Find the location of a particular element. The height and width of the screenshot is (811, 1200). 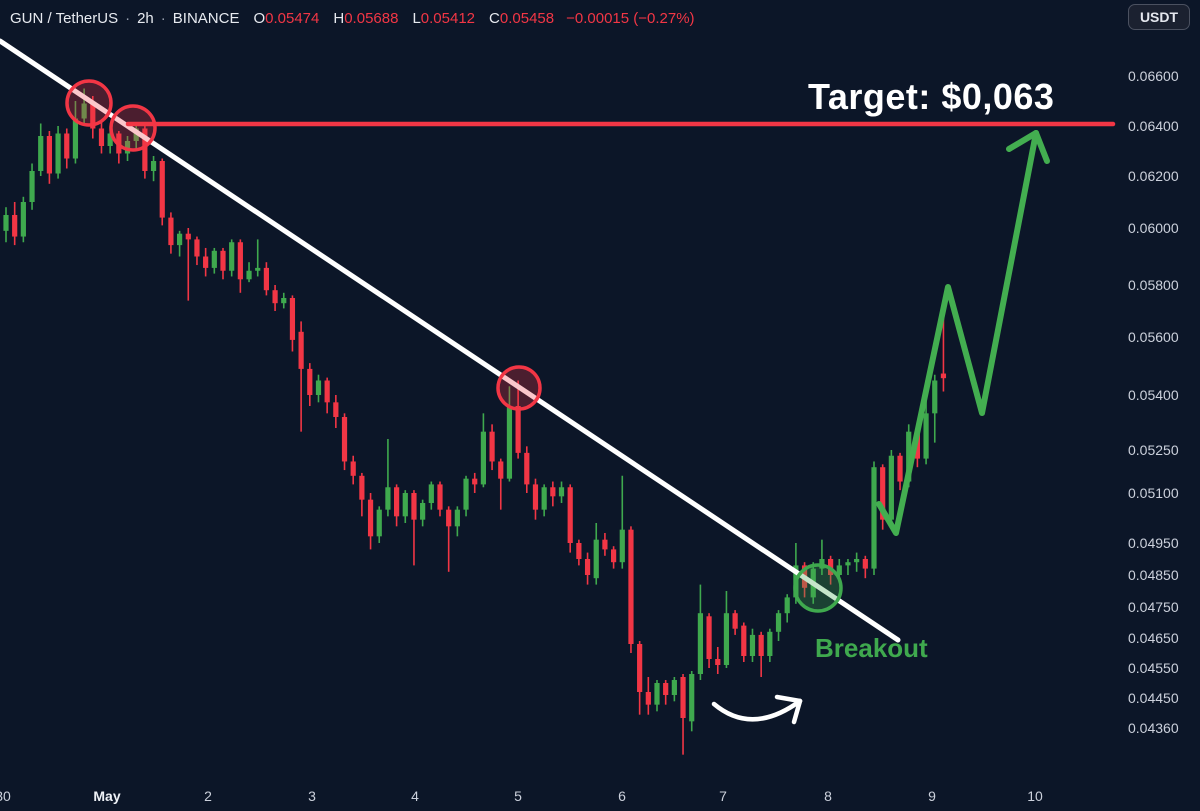

breakout-label: Breakout is located at coordinates (871, 648).